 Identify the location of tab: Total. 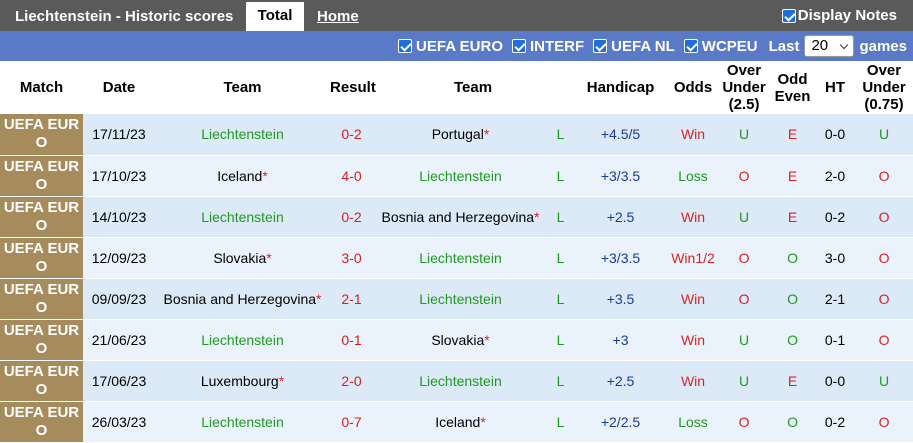
(275, 16).